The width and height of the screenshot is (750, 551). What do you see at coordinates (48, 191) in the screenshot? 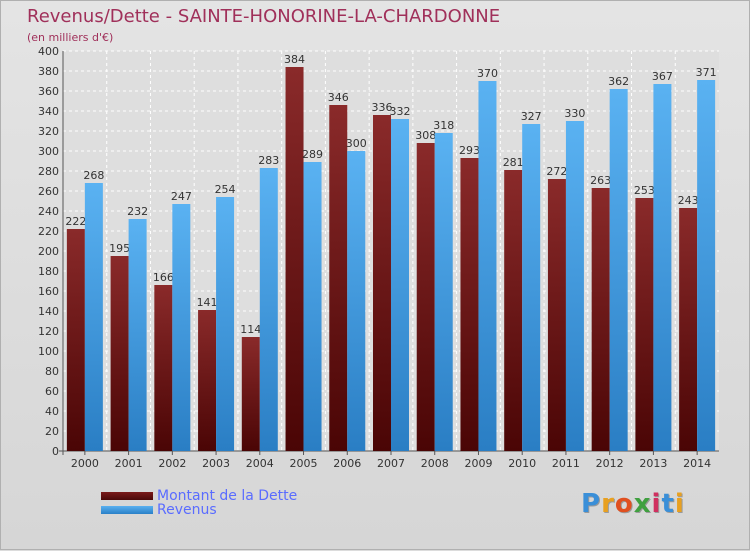
I see `y-tick-label: 260` at bounding box center [48, 191].